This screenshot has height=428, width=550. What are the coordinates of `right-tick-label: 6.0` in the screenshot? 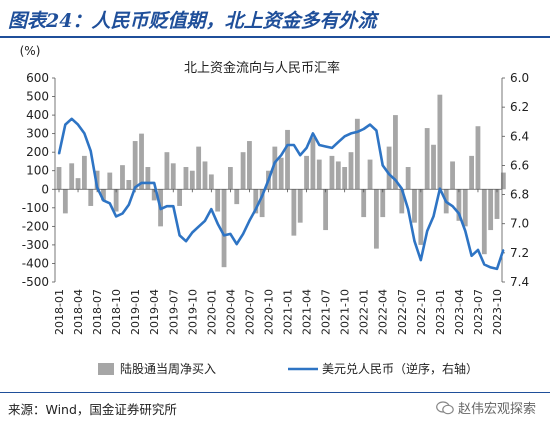 It's located at (519, 78).